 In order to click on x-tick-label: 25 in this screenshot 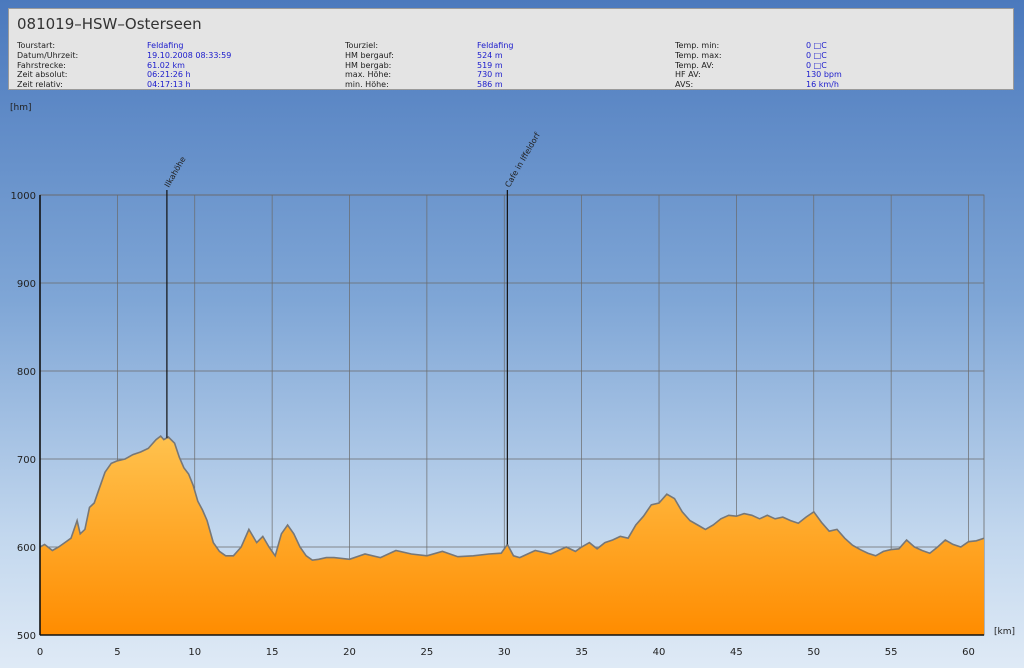, I will do `click(427, 652)`.